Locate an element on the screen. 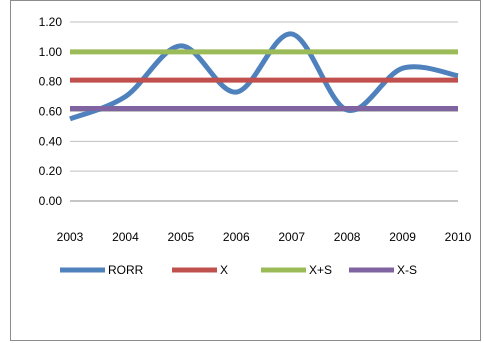 The width and height of the screenshot is (484, 343). y-tick-label: 0.00 is located at coordinates (51, 201).